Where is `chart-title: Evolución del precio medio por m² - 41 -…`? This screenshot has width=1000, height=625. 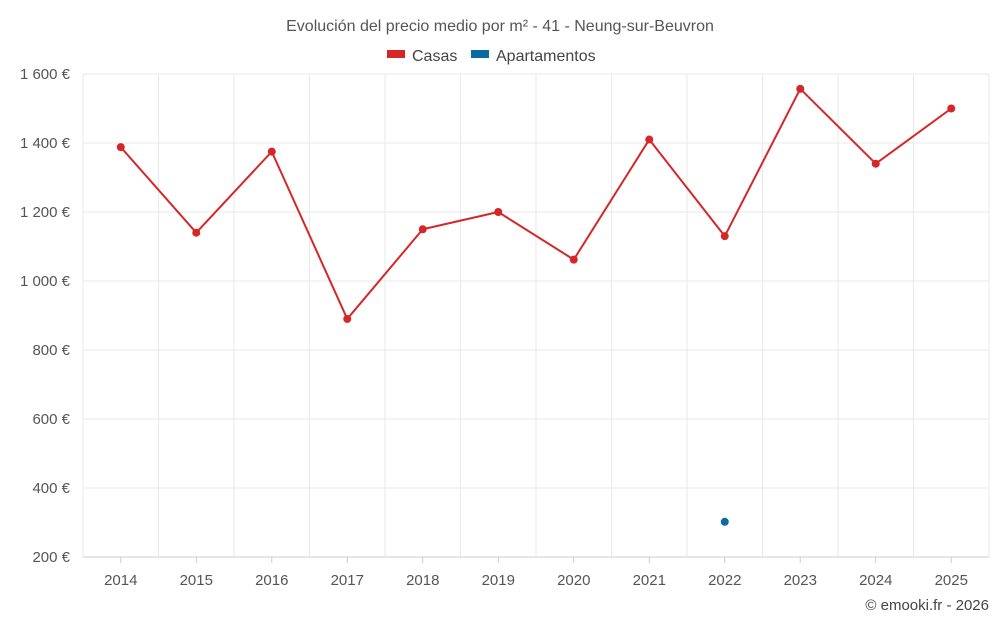
chart-title: Evolución del precio medio por m² - 41 -… is located at coordinates (500, 26).